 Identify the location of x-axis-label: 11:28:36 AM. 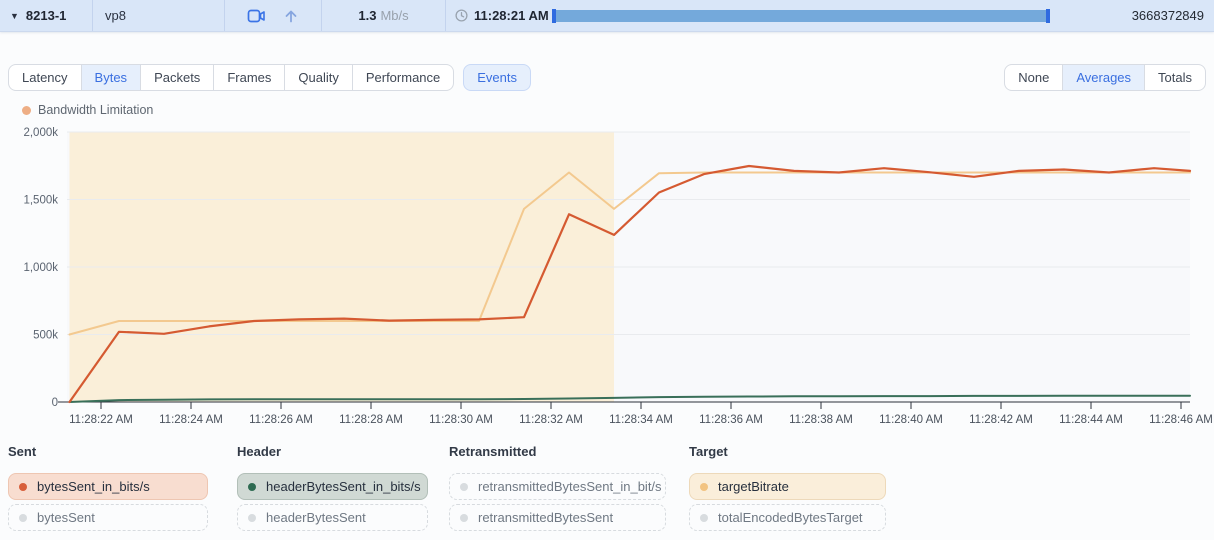
(731, 420).